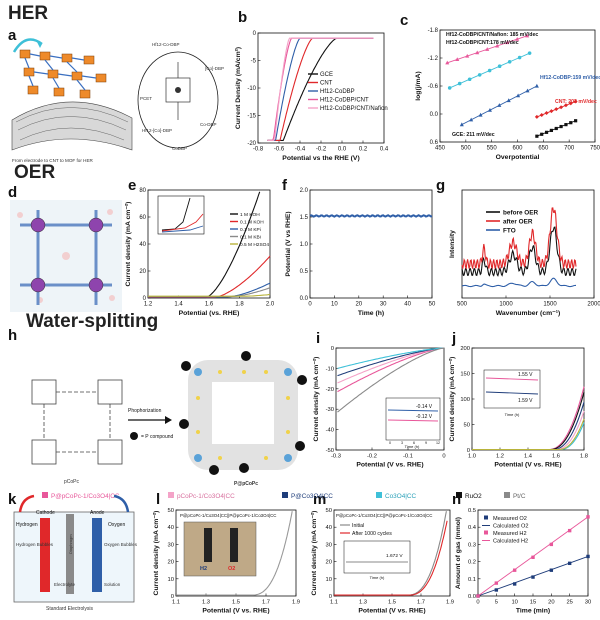 This screenshot has height=620, width=600. Describe the element at coordinates (12, 192) in the screenshot. I see `letter-d: d` at that location.